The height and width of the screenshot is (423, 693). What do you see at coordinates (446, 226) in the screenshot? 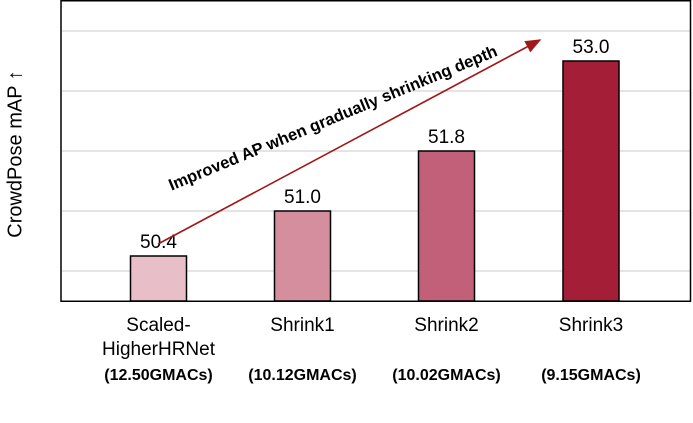
I see `bar-shrink2` at bounding box center [446, 226].